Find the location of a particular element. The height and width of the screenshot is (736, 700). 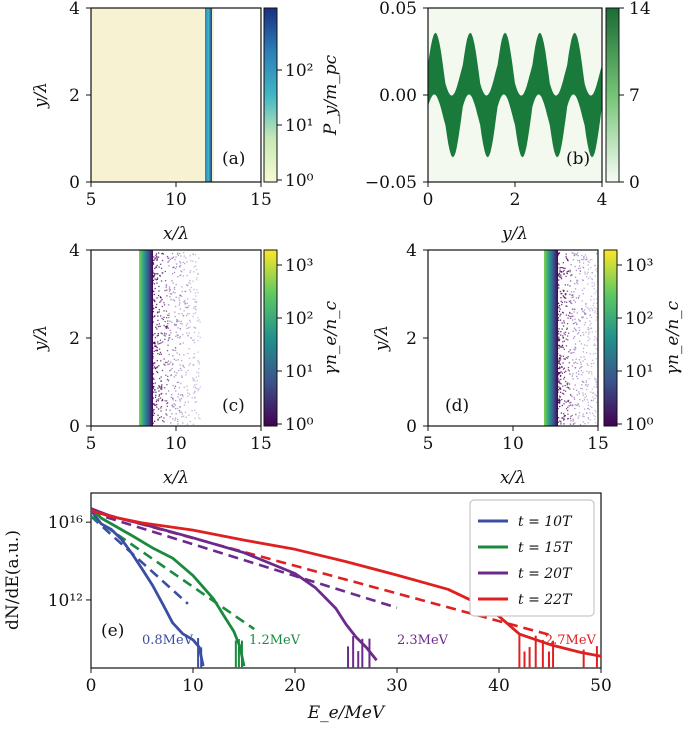

temperature-label-red: 2.7MeV is located at coordinates (571, 640).